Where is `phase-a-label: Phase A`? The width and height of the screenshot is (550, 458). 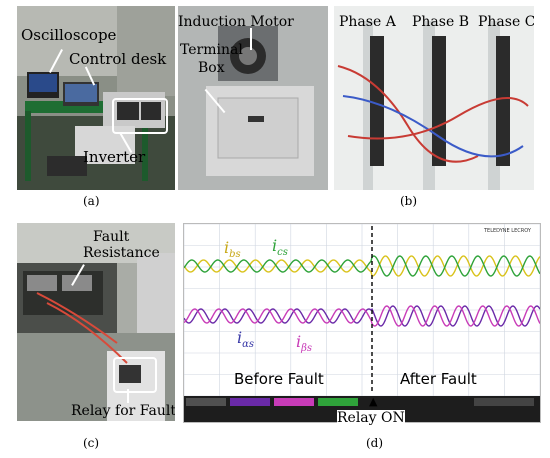 phase-a-label: Phase A is located at coordinates (367, 22).